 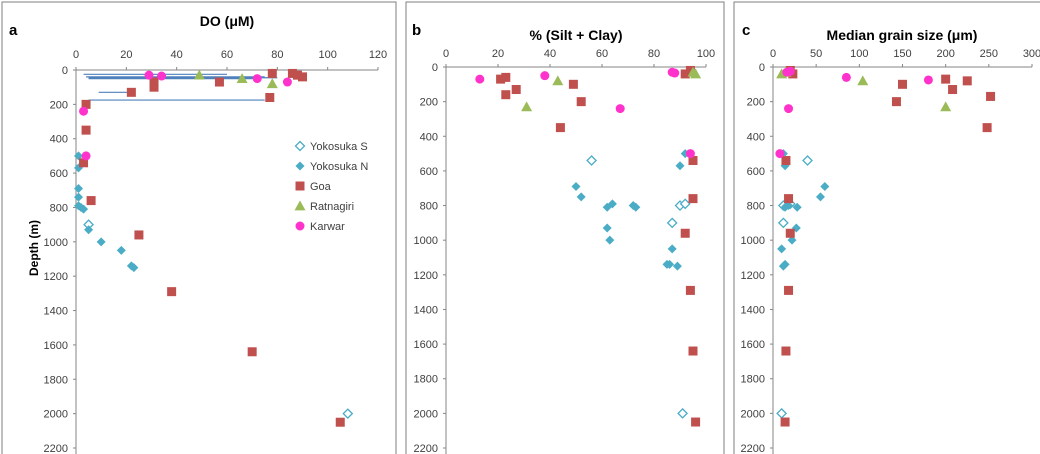 What do you see at coordinates (300, 166) in the screenshot?
I see `legend-marker-yokosuka-n` at bounding box center [300, 166].